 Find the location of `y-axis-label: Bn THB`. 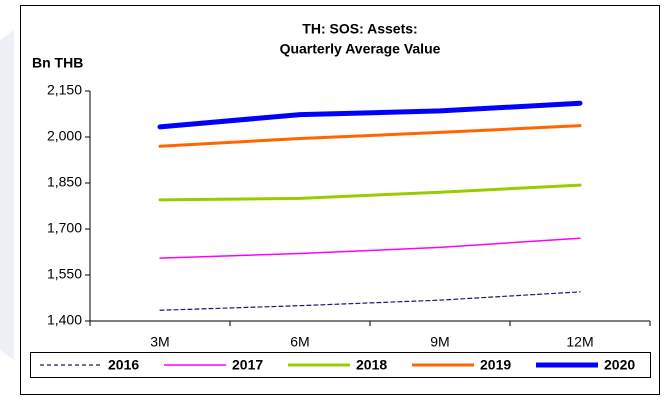

y-axis-label: Bn THB is located at coordinates (57, 63).